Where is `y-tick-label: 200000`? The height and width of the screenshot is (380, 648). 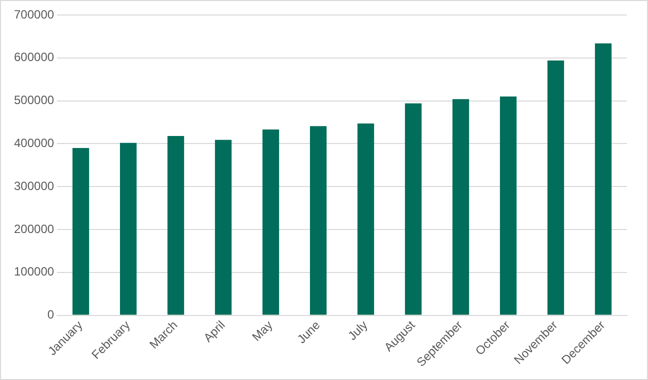
y-tick-label: 200000 is located at coordinates (34, 229).